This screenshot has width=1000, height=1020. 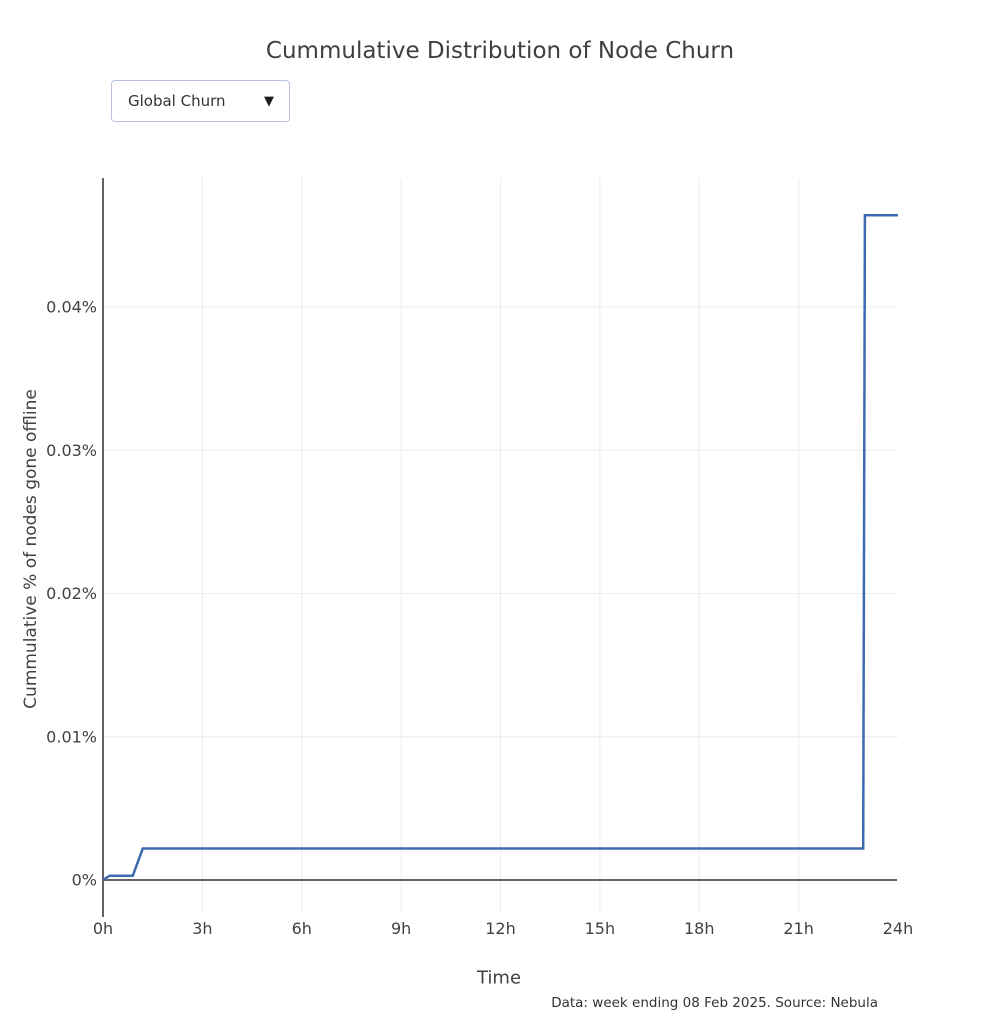 What do you see at coordinates (71, 593) in the screenshot?
I see `y-tick-label: 0.02%` at bounding box center [71, 593].